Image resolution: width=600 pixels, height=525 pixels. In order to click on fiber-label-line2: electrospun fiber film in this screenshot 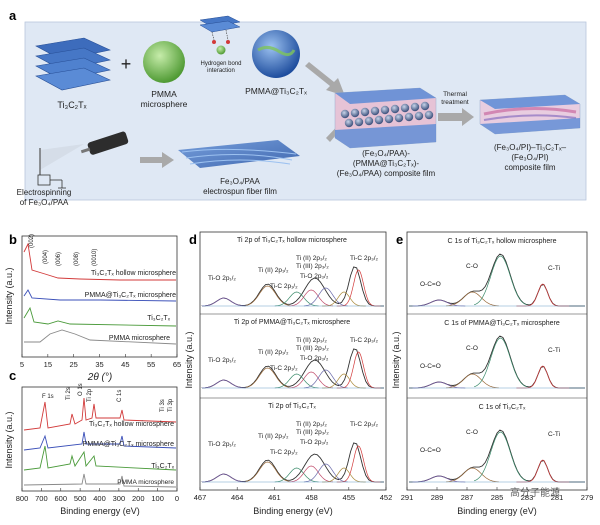, I will do `click(240, 191)`.